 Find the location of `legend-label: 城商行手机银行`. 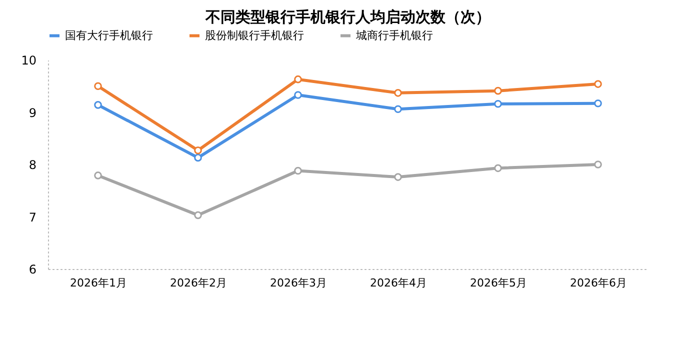

legend-label: 城商行手机银行 is located at coordinates (394, 35).